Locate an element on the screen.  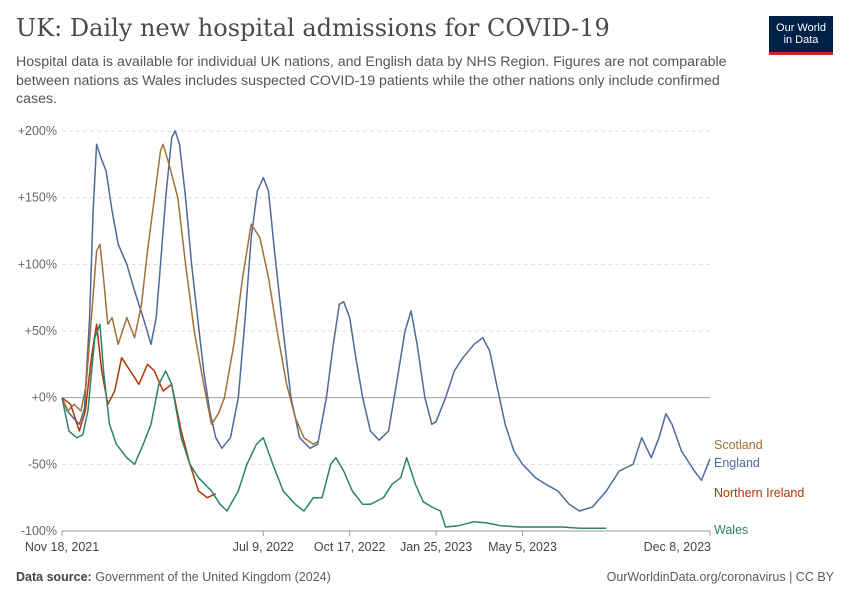
data-source-label: Data source: is located at coordinates (54, 577).